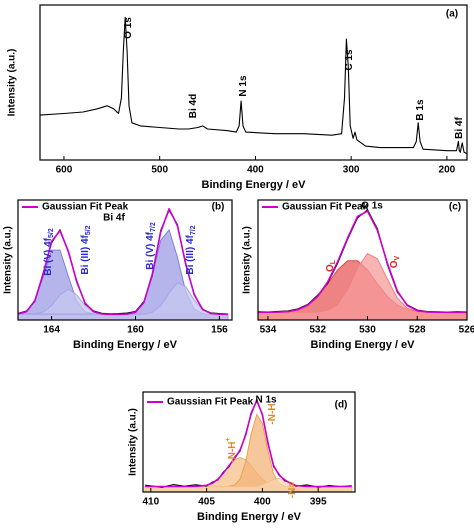 Image resolution: width=474 pixels, height=531 pixels. Describe the element at coordinates (455, 207) in the screenshot. I see `panel-label: (c)` at that location.